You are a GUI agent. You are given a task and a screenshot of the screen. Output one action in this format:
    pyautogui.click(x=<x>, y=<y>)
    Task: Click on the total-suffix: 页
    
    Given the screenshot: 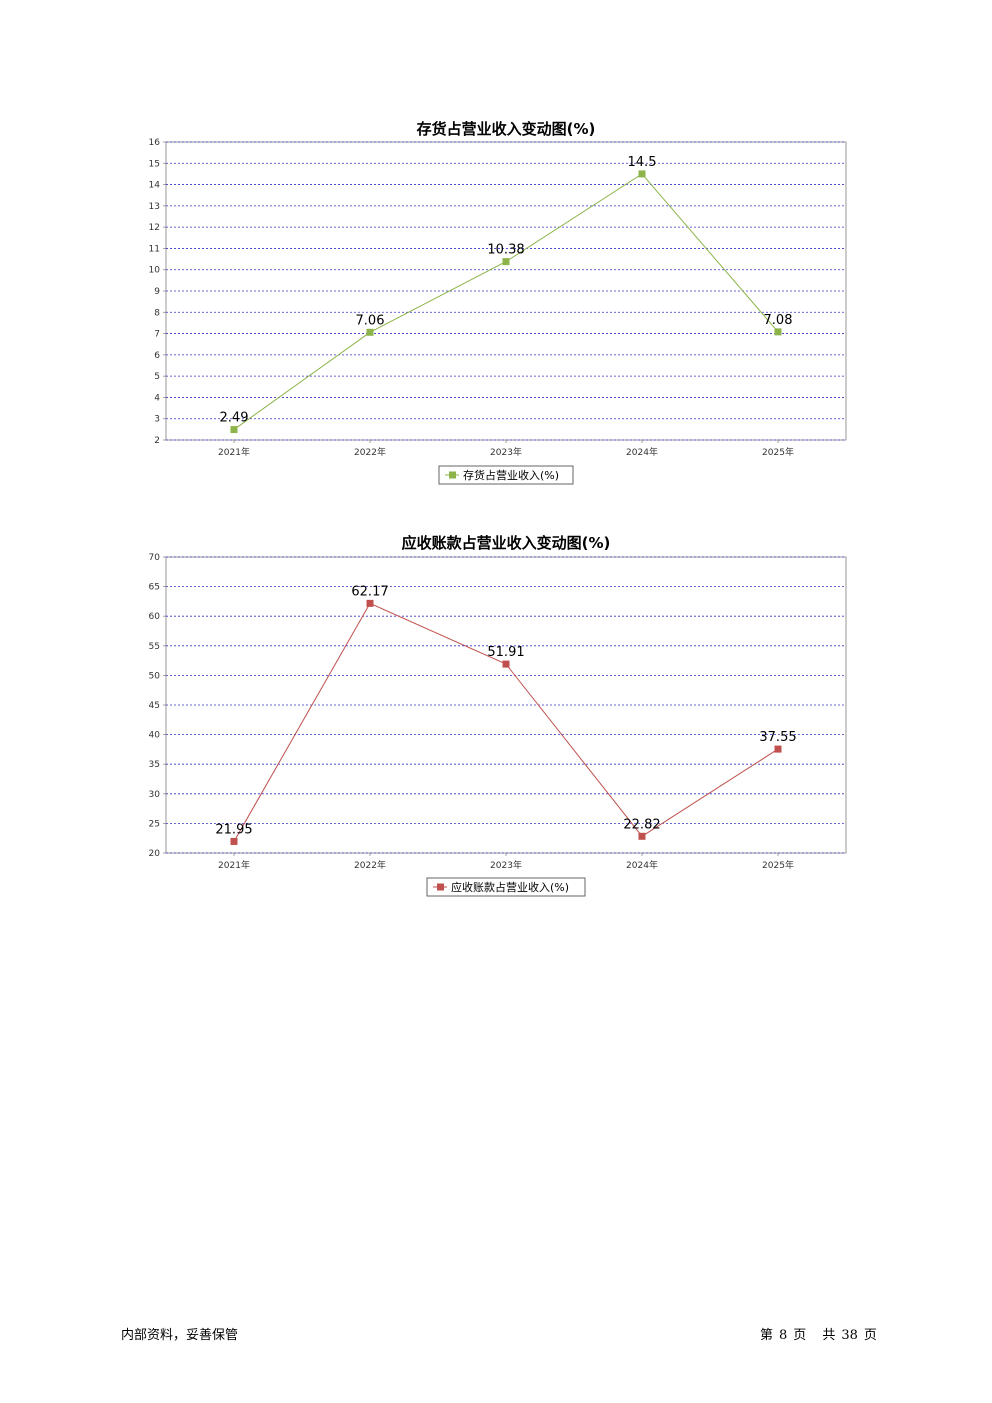 What is the action you would take?
    pyautogui.click(x=870, y=1335)
    